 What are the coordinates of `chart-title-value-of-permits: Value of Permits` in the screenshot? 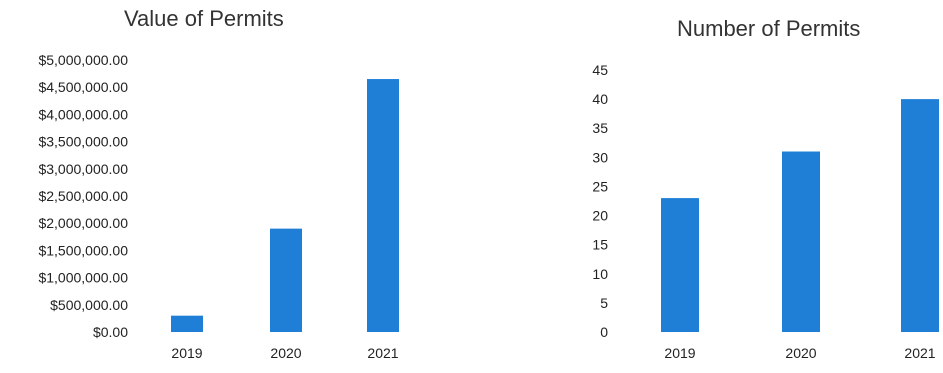 It's located at (204, 18).